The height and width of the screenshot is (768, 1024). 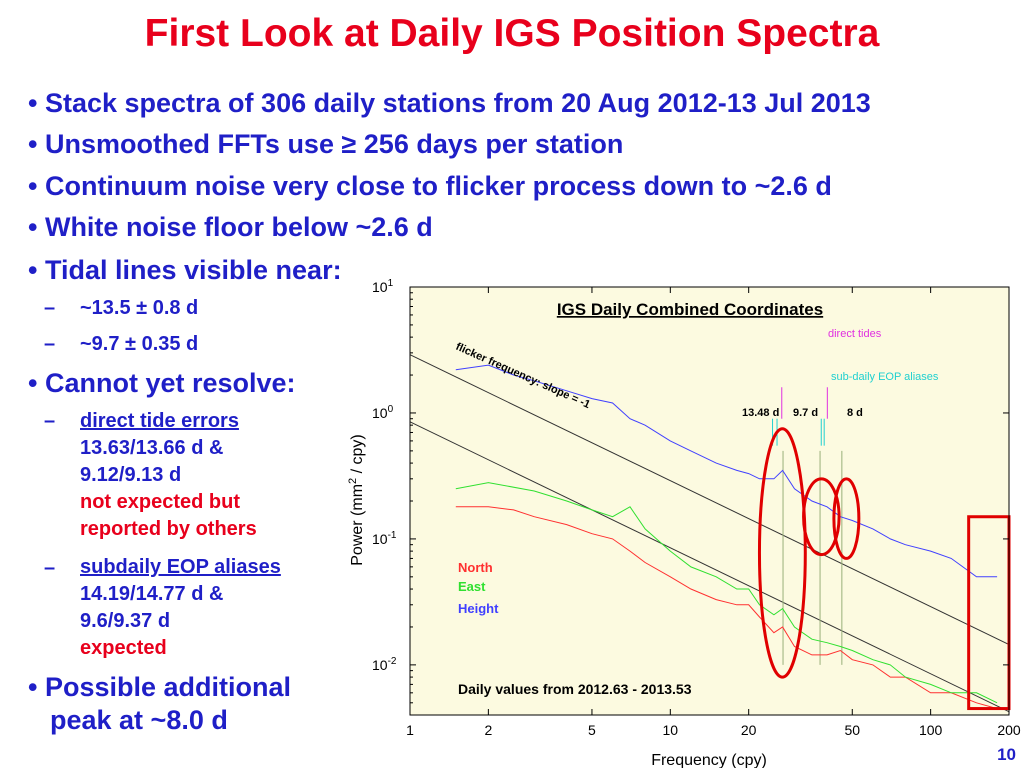 What do you see at coordinates (1006, 754) in the screenshot?
I see `page-number: 10` at bounding box center [1006, 754].